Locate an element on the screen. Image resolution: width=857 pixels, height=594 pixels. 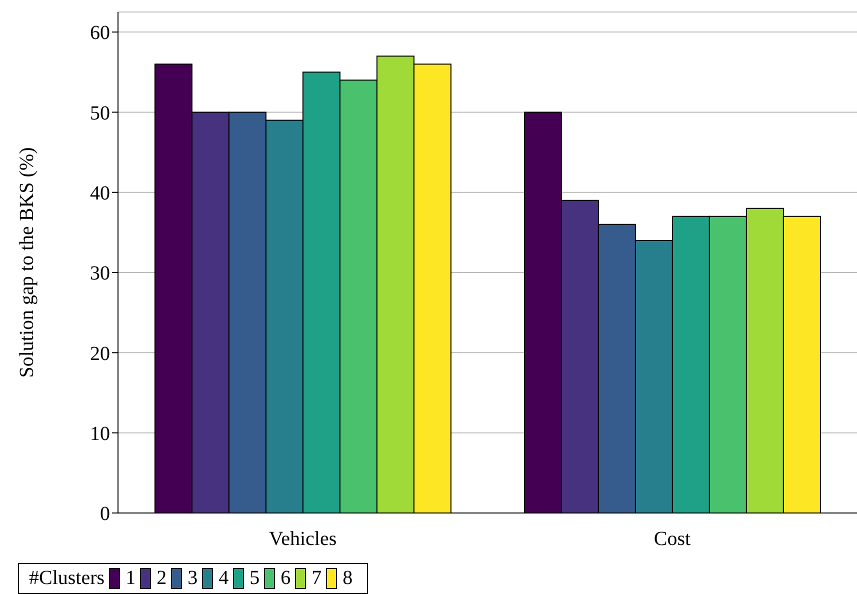
legend-label: 2 is located at coordinates (161, 578).